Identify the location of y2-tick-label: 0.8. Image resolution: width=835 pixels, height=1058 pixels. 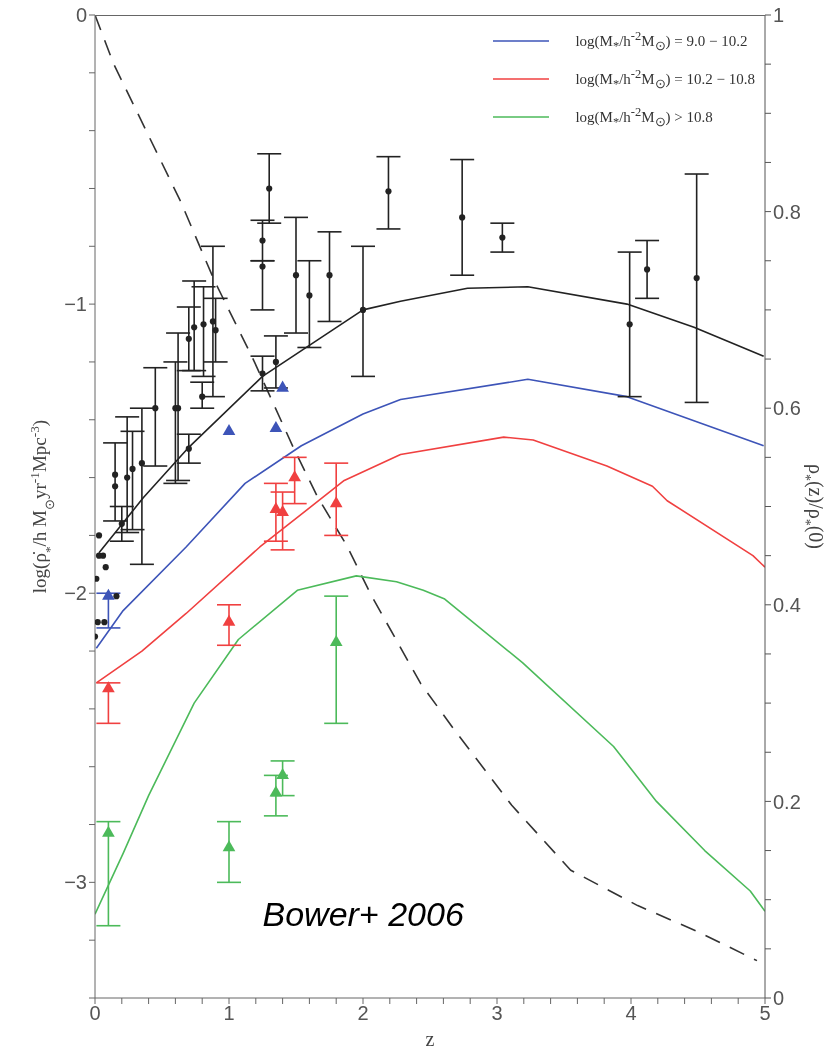
(787, 211).